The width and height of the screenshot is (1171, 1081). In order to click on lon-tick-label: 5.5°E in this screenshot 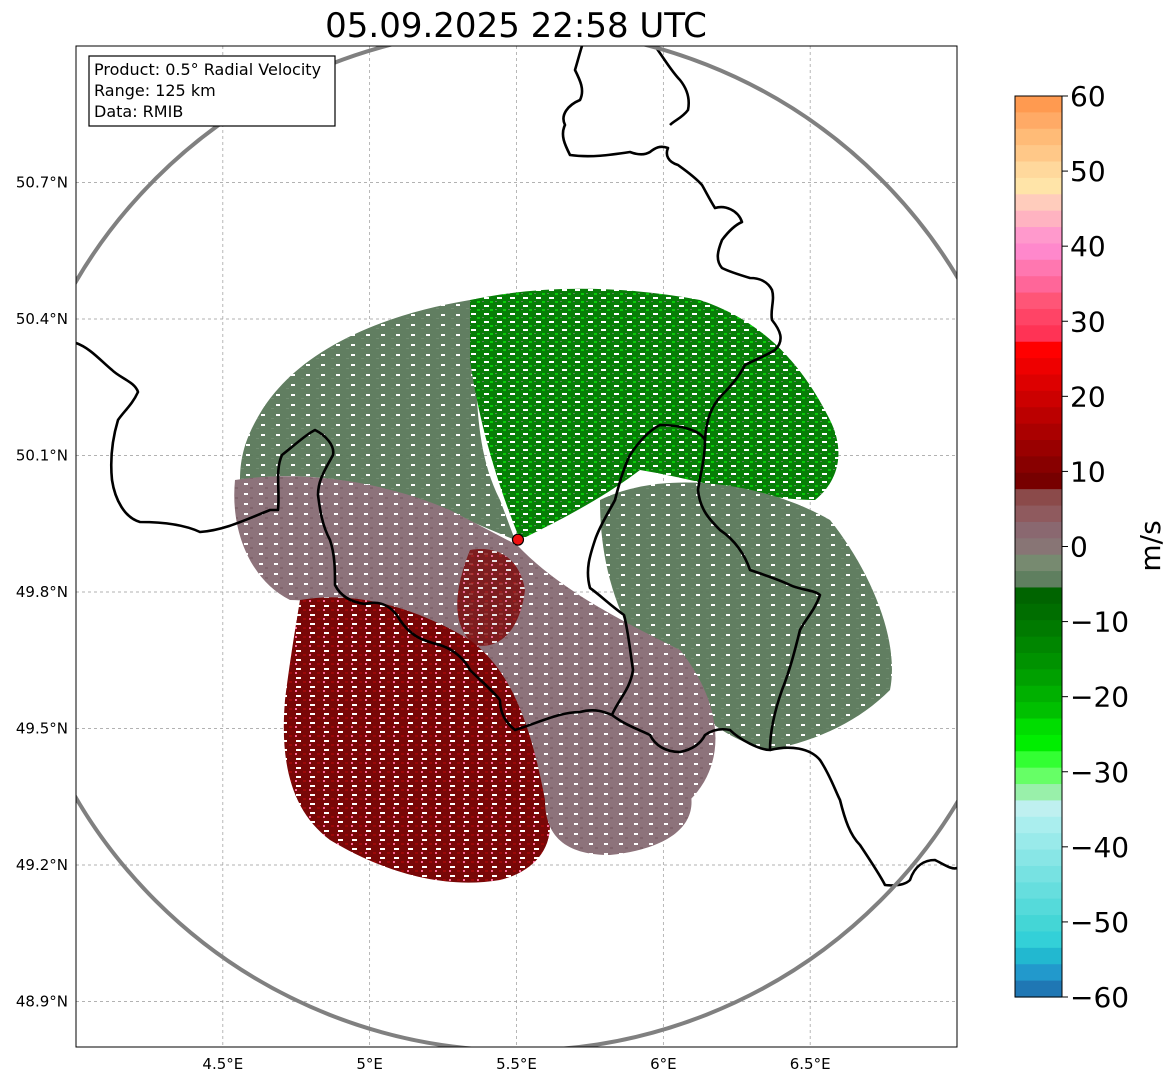, I will do `click(516, 1064)`.